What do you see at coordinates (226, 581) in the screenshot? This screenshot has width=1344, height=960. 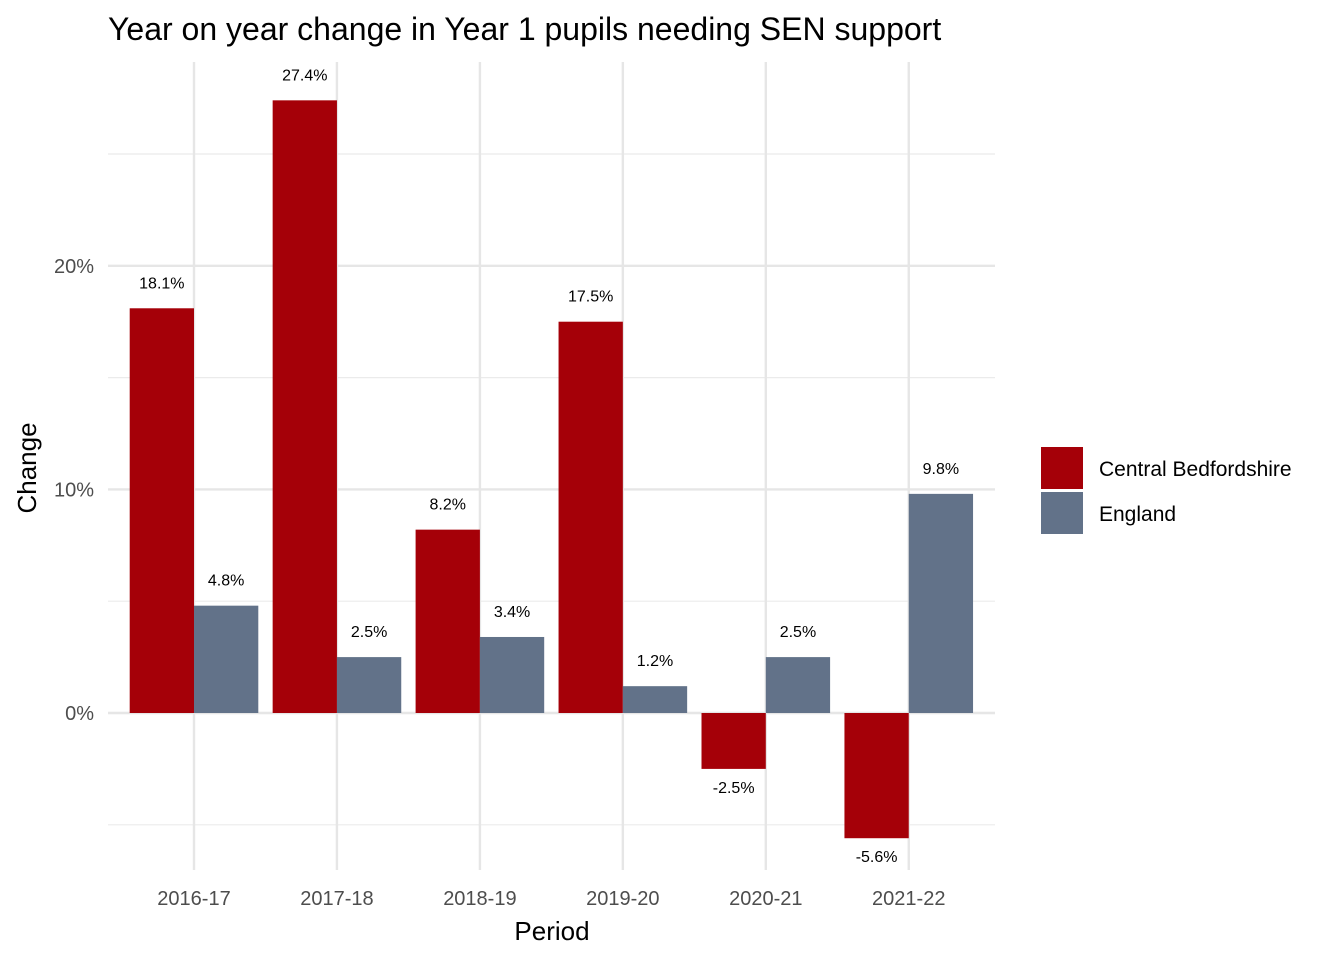 I see `data-label: 4.8%` at bounding box center [226, 581].